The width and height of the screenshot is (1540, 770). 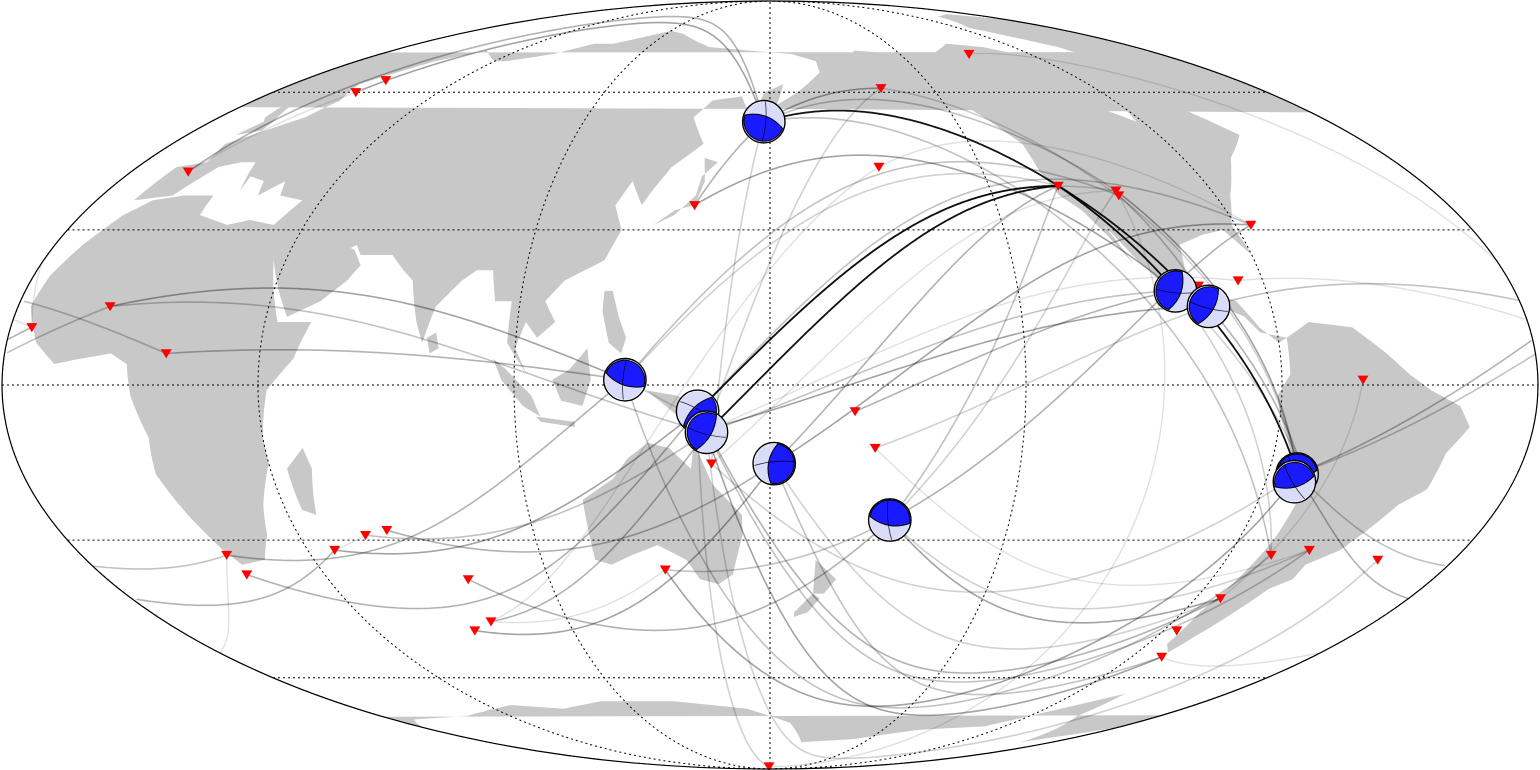 What do you see at coordinates (322, 74) in the screenshot?
I see `land-iceland` at bounding box center [322, 74].